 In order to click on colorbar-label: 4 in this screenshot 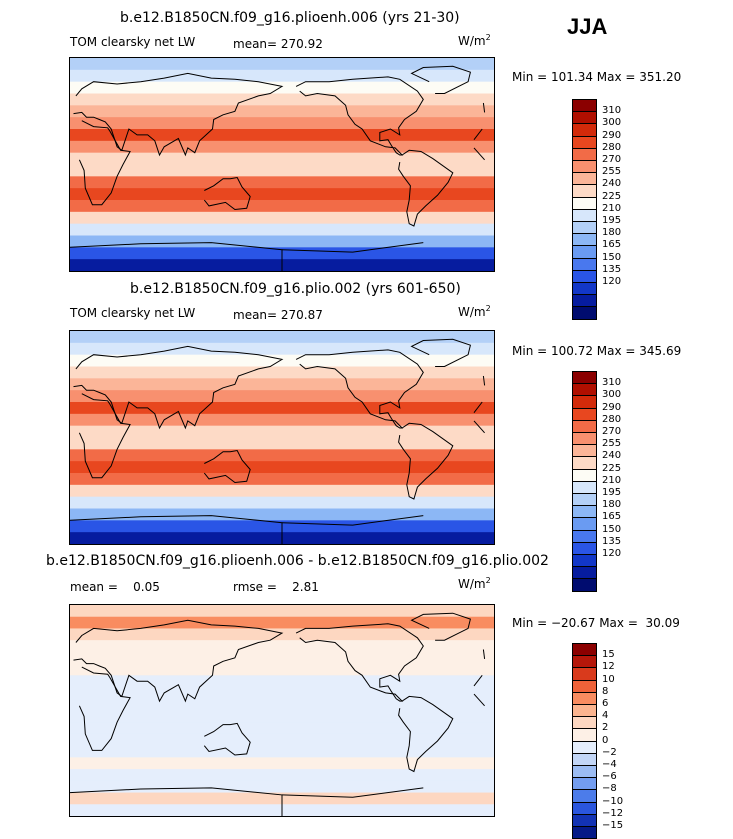, I will do `click(605, 716)`.